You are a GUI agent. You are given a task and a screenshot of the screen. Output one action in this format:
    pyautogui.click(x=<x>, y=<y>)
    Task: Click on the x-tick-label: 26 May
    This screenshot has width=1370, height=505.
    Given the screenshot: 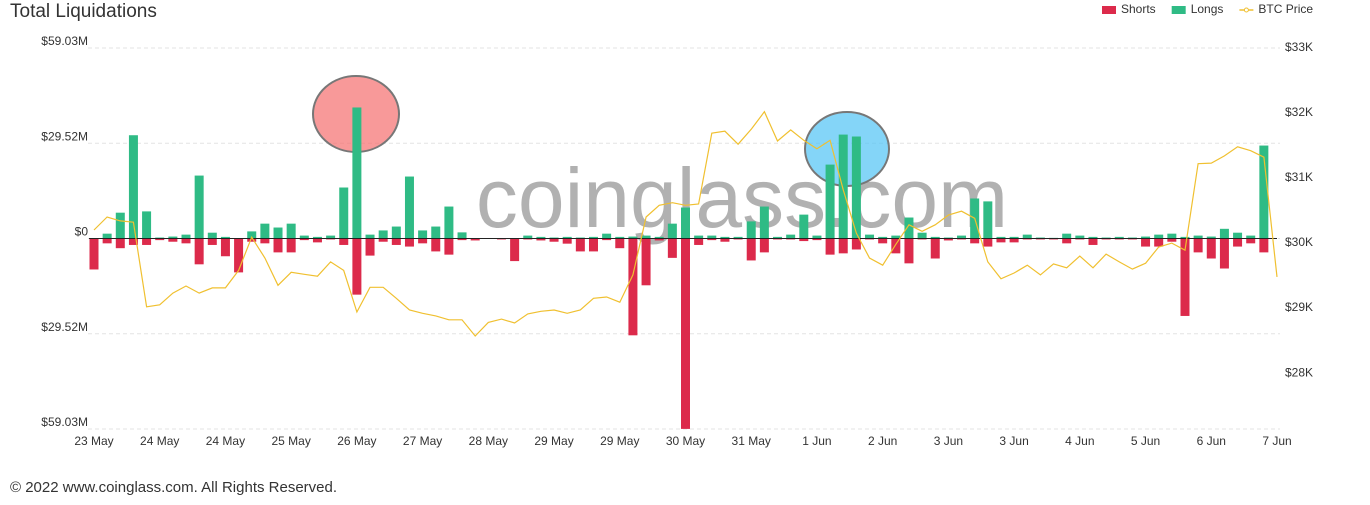 What is the action you would take?
    pyautogui.click(x=356, y=441)
    